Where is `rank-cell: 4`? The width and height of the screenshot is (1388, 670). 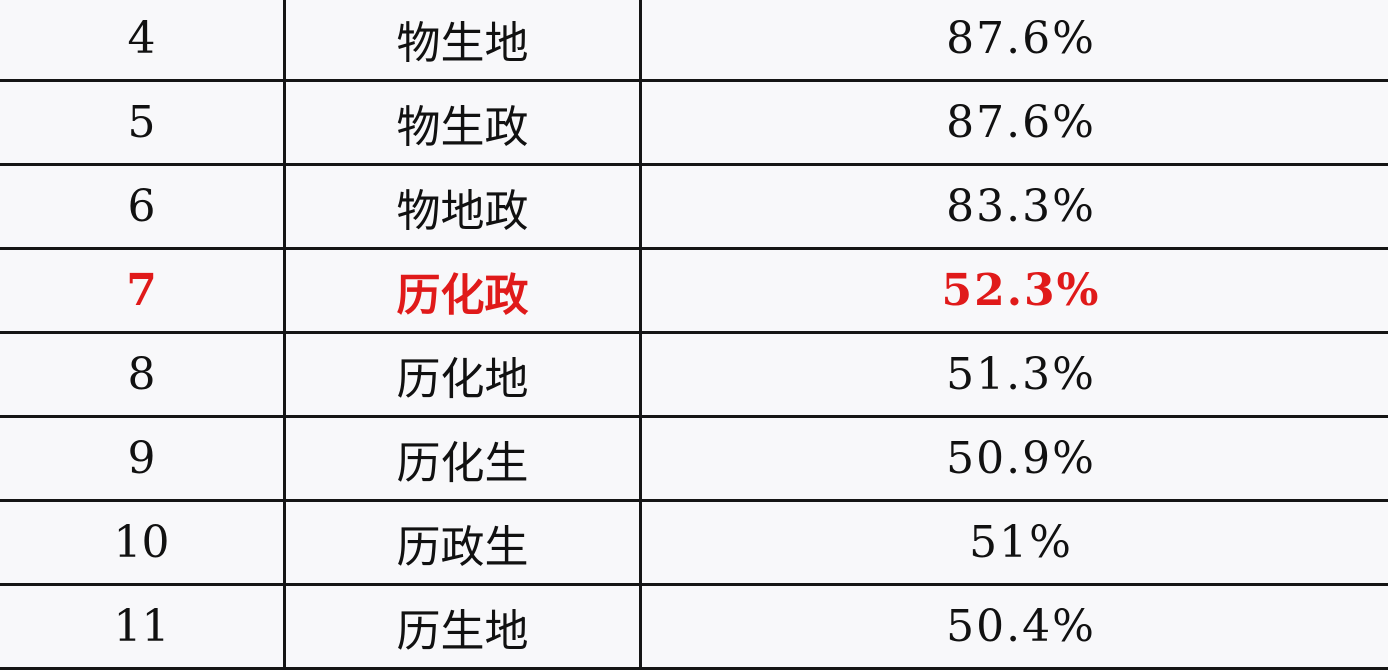 rank-cell: 4 is located at coordinates (143, 41).